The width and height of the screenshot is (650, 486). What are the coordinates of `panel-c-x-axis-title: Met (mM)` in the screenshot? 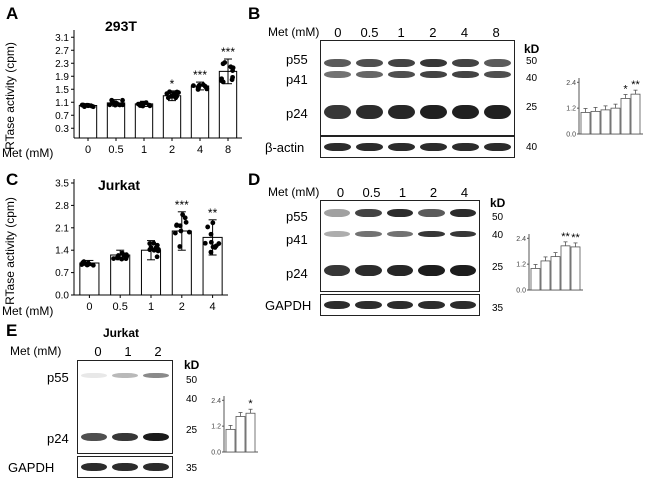 It's located at (28, 311).